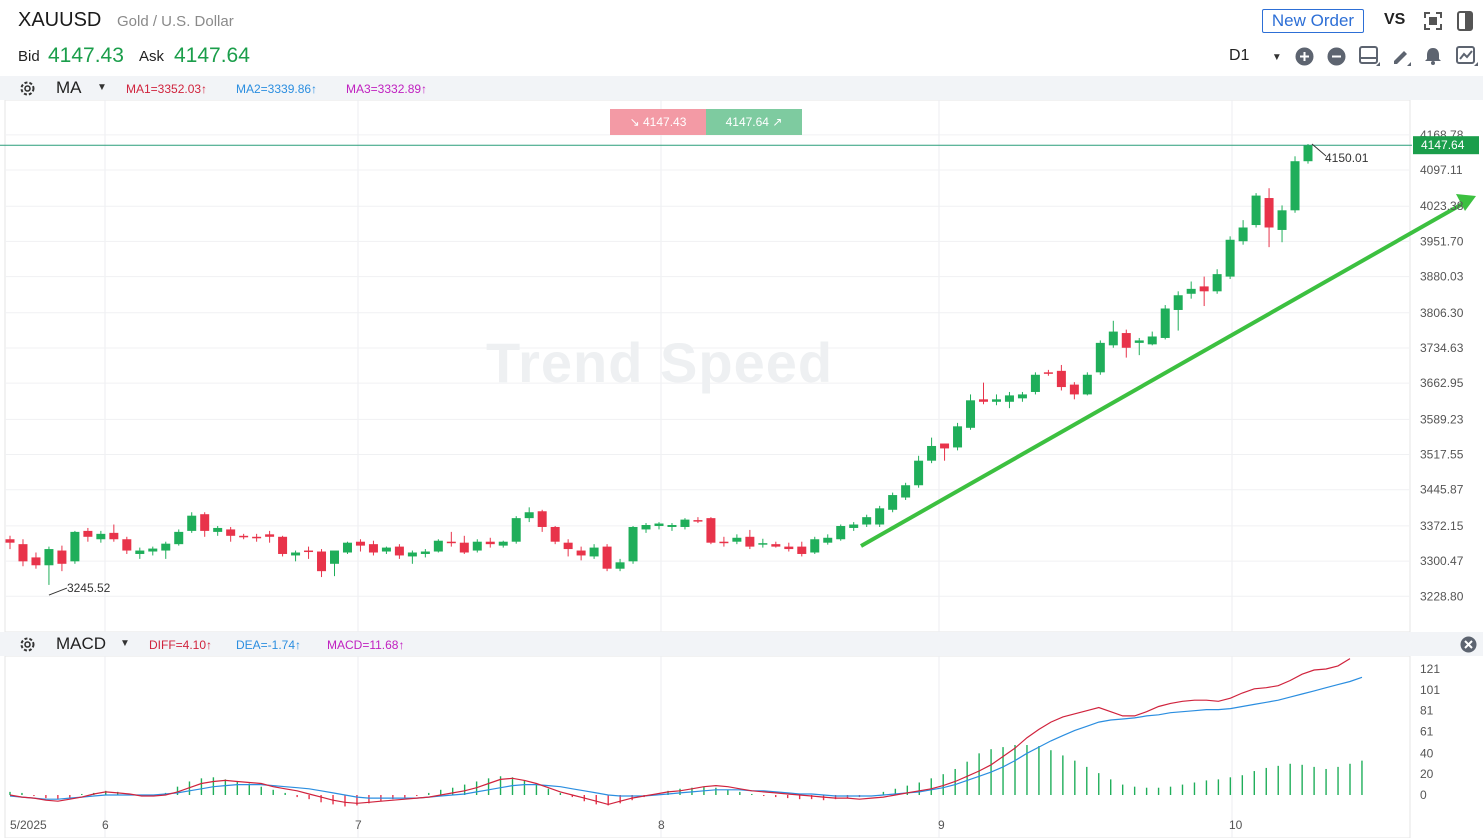  I want to click on ma-indicator-name: MA, so click(69, 87).